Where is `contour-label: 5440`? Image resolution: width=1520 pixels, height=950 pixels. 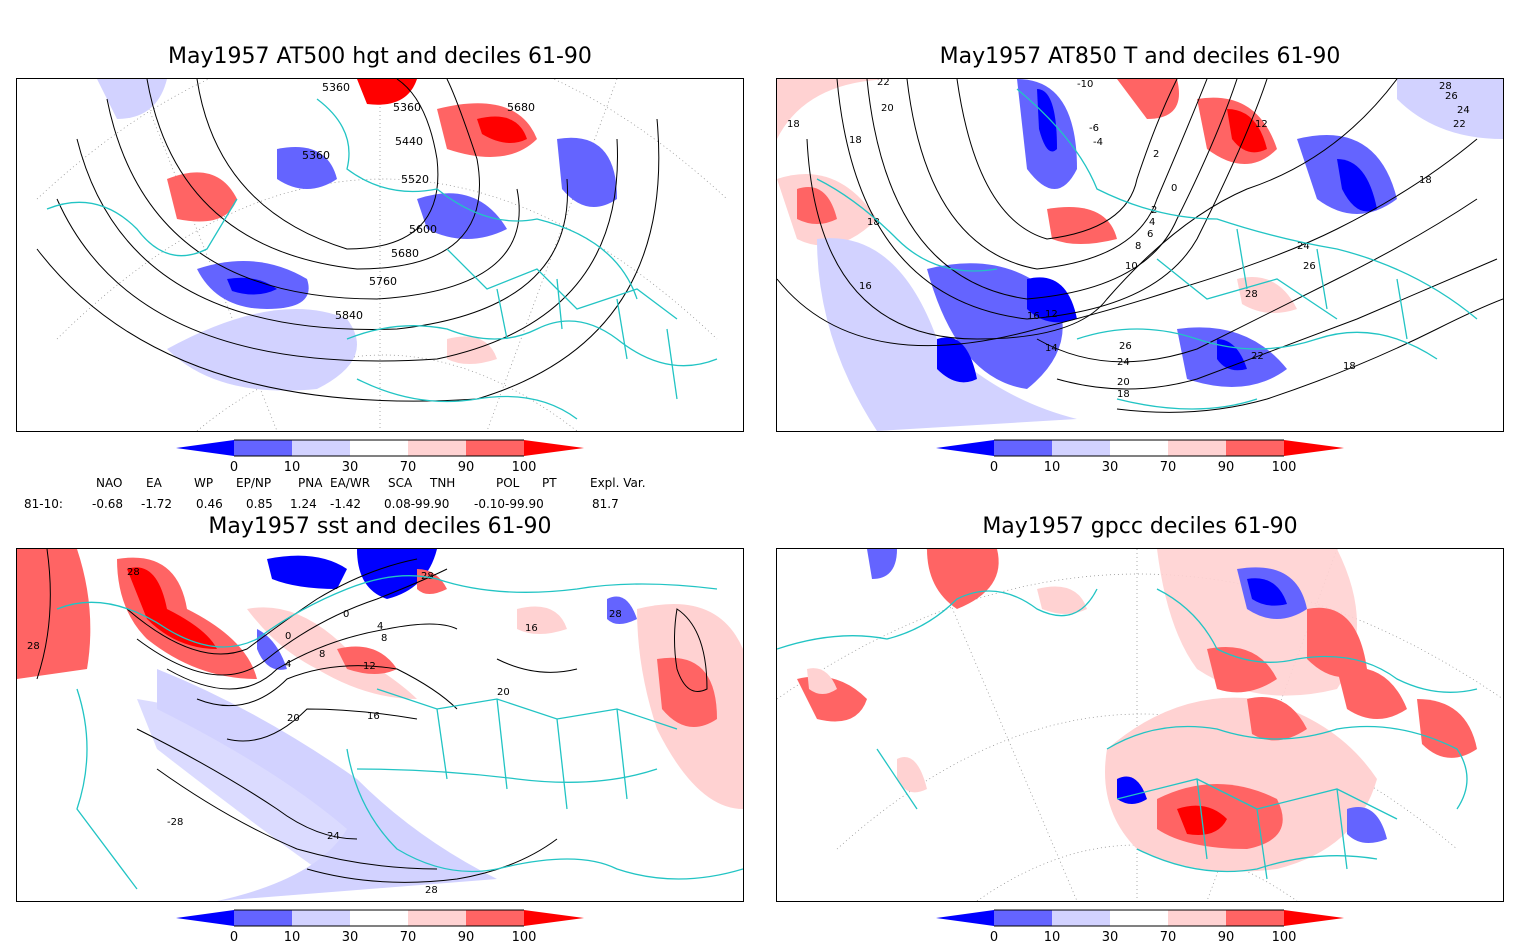
contour-label: 5440 is located at coordinates (409, 141).